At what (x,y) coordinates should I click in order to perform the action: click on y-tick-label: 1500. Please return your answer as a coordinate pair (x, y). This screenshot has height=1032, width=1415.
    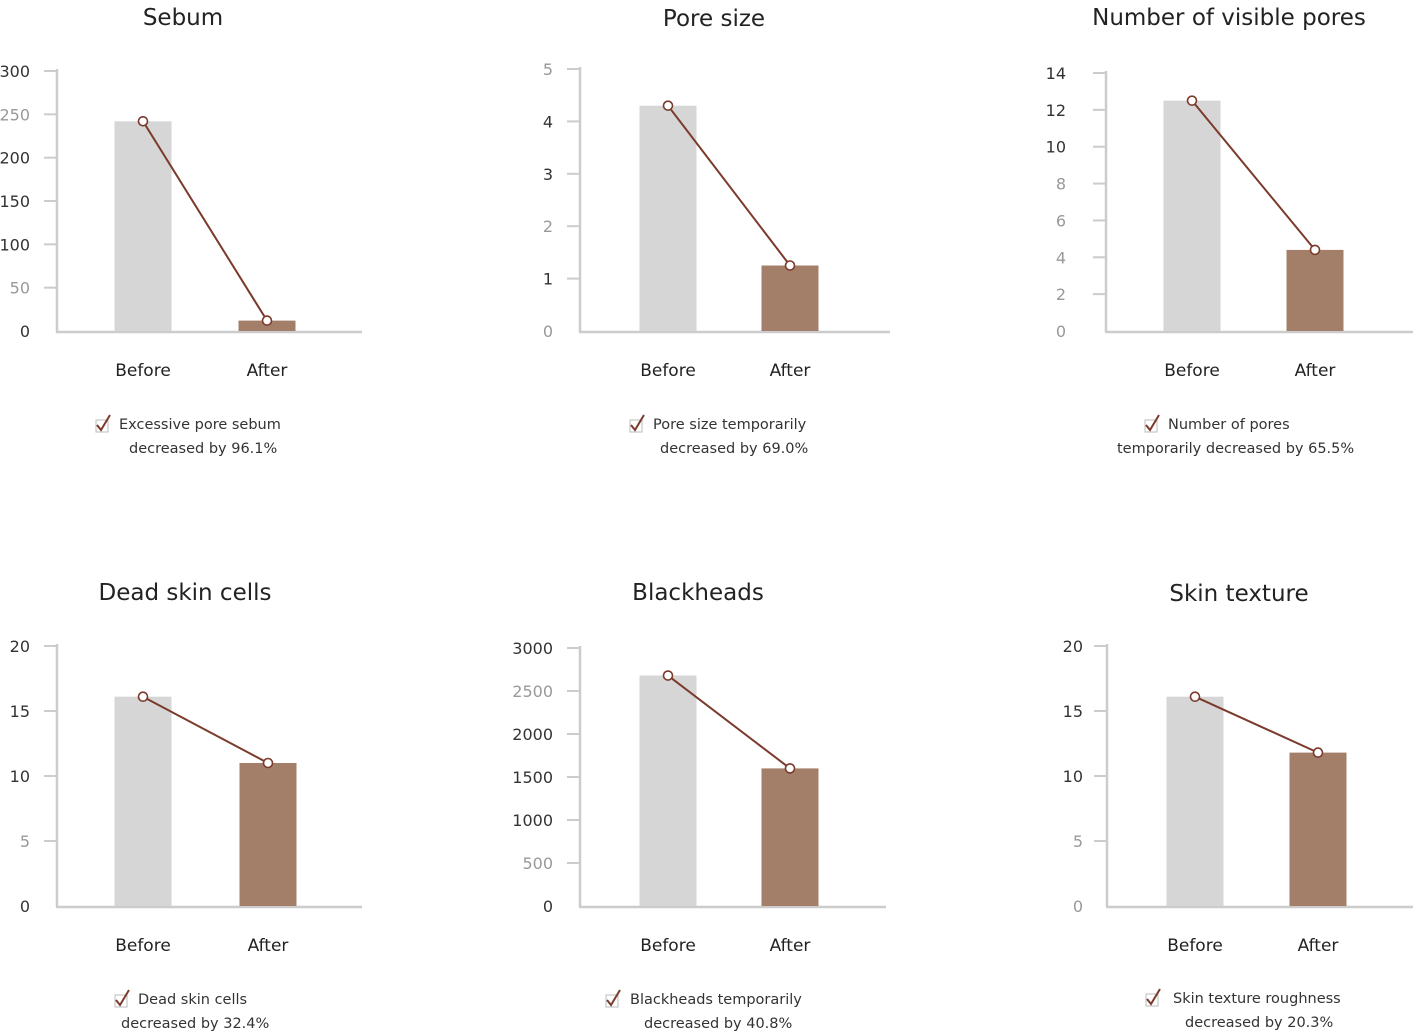
    Looking at the image, I should click on (532, 777).